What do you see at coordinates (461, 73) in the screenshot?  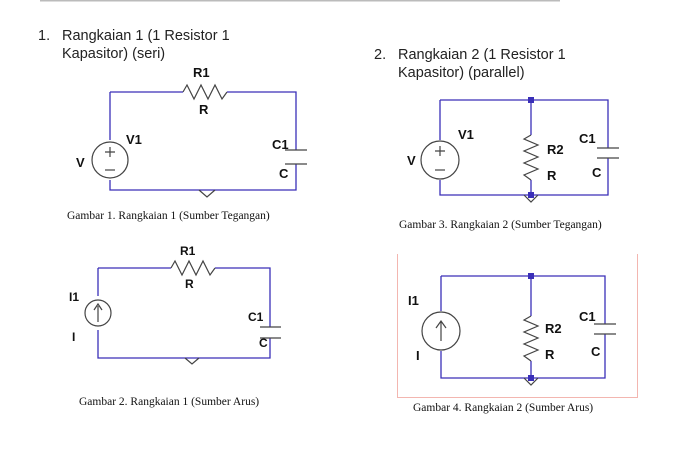 I see `heading-line-2: Kapasitor) (parallel)` at bounding box center [461, 73].